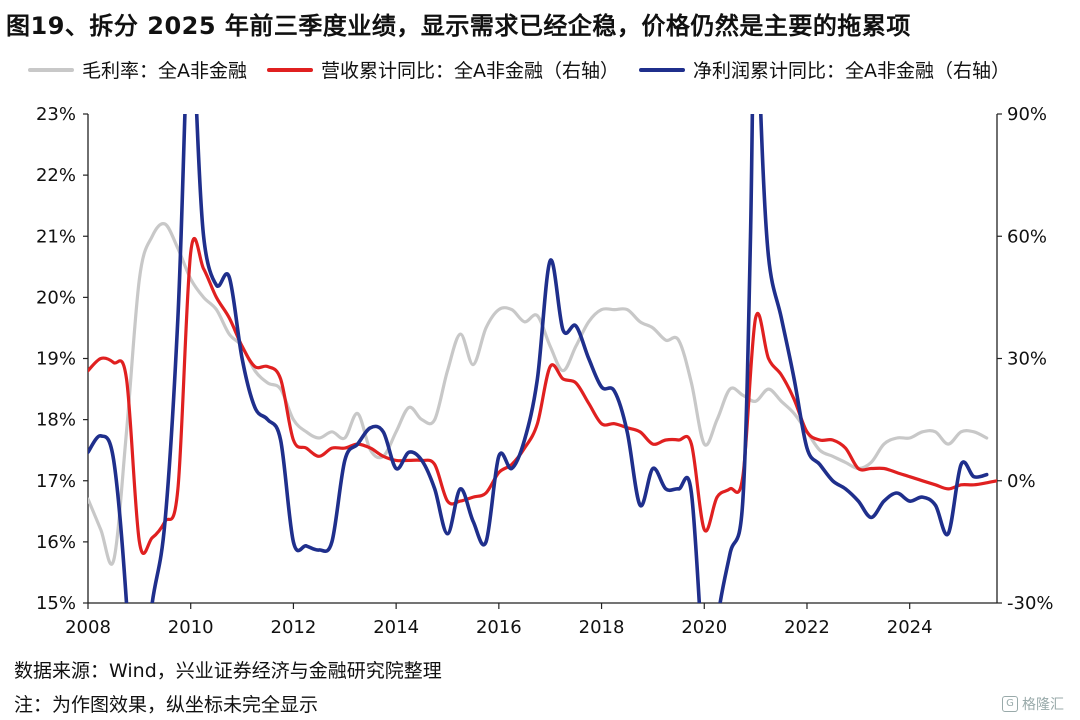 The height and width of the screenshot is (720, 1080). What do you see at coordinates (228, 671) in the screenshot?
I see `source-note: 数据来源：Wind，兴业证券经济与金融研究院整理` at bounding box center [228, 671].